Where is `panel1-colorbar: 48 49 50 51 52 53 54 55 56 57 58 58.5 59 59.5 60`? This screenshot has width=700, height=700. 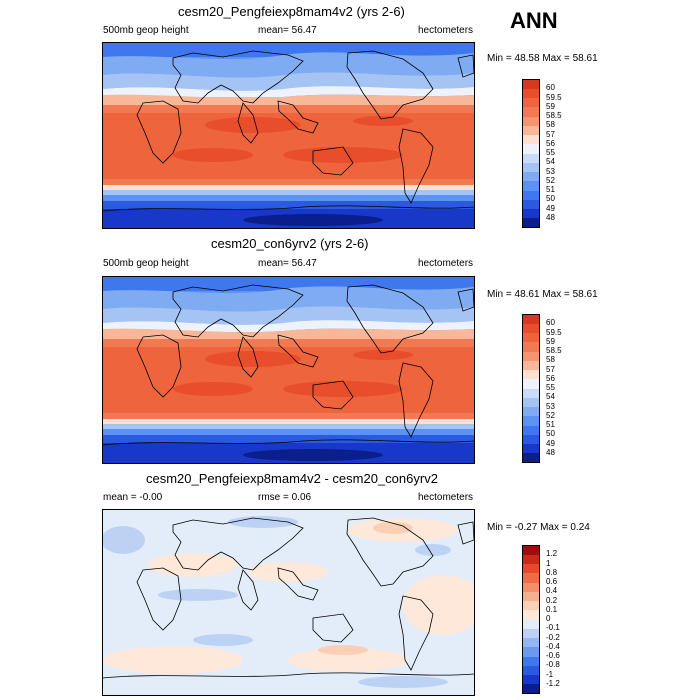
panel1-colorbar: 48 49 50 51 52 53 54 55 56 57 58 58.5 59 59.5 60 is located at coordinates (552, 153).